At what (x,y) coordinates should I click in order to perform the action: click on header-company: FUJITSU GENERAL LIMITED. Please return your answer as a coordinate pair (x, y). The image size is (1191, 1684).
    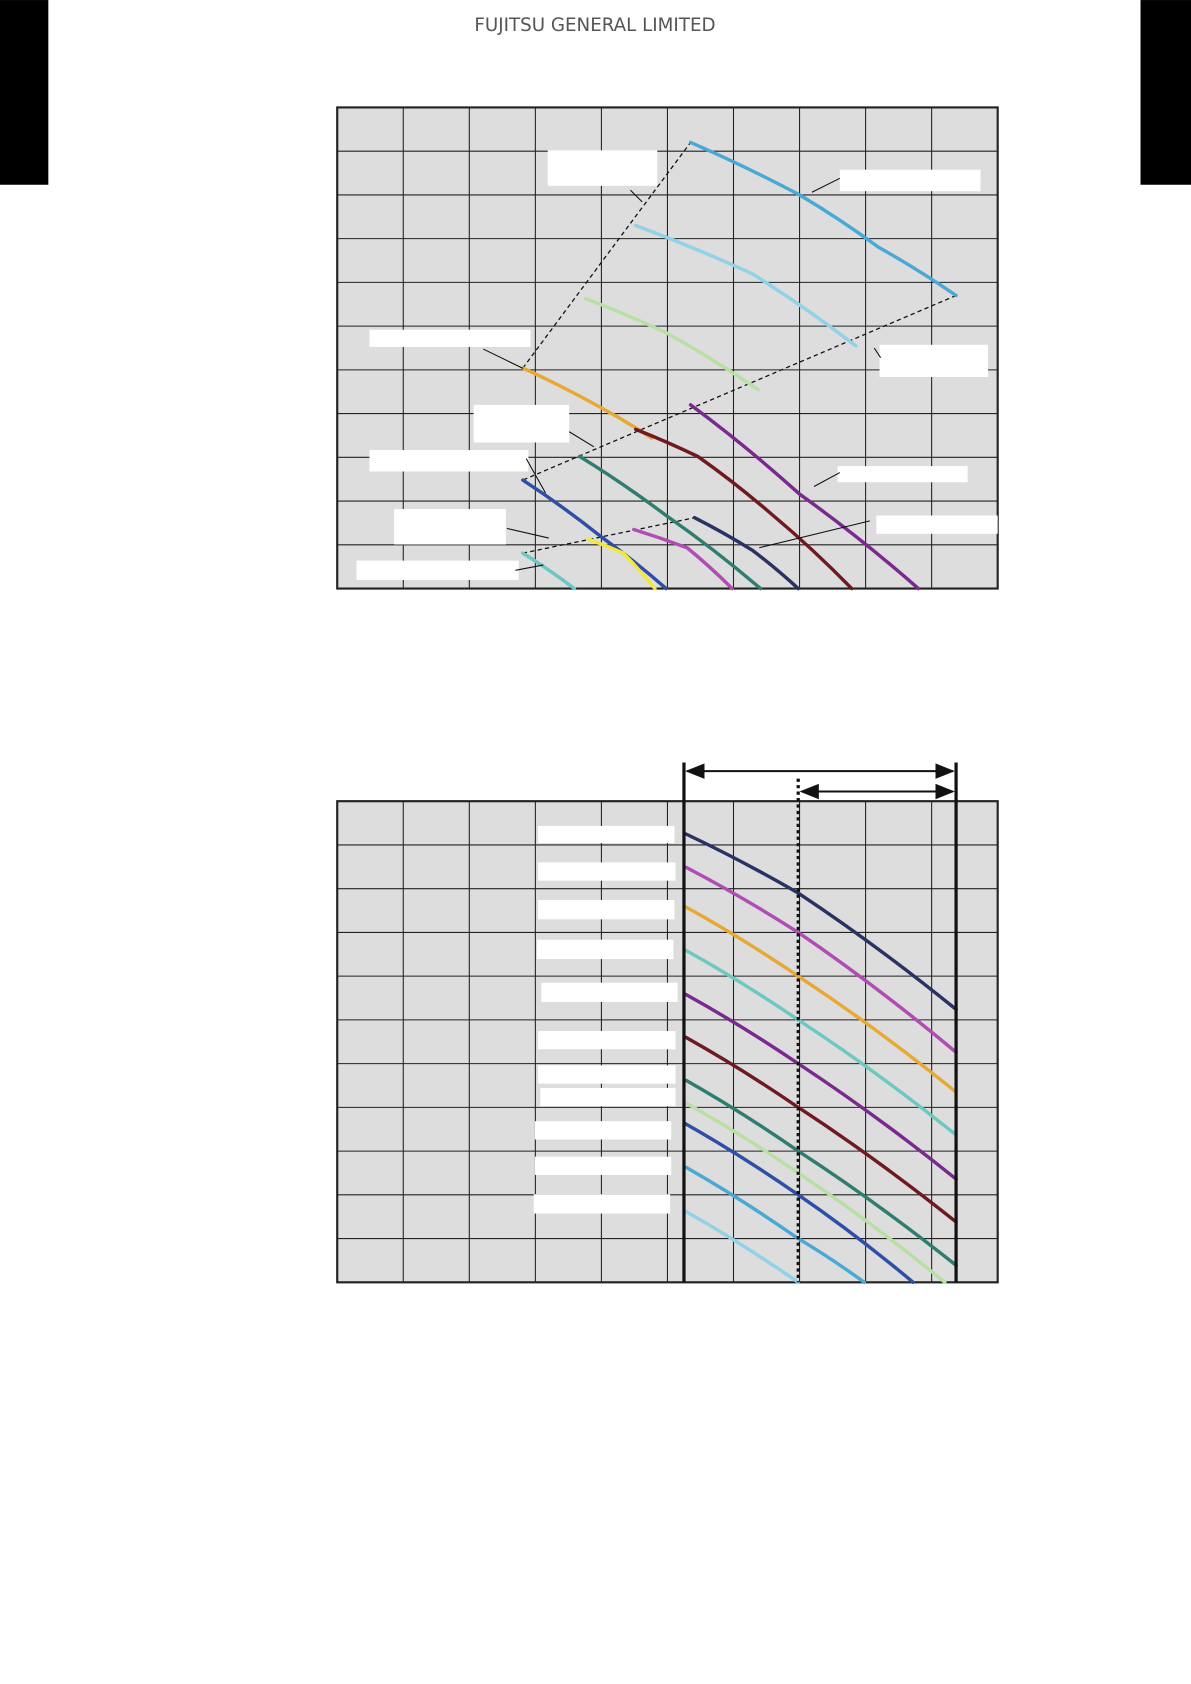
    Looking at the image, I should click on (594, 25).